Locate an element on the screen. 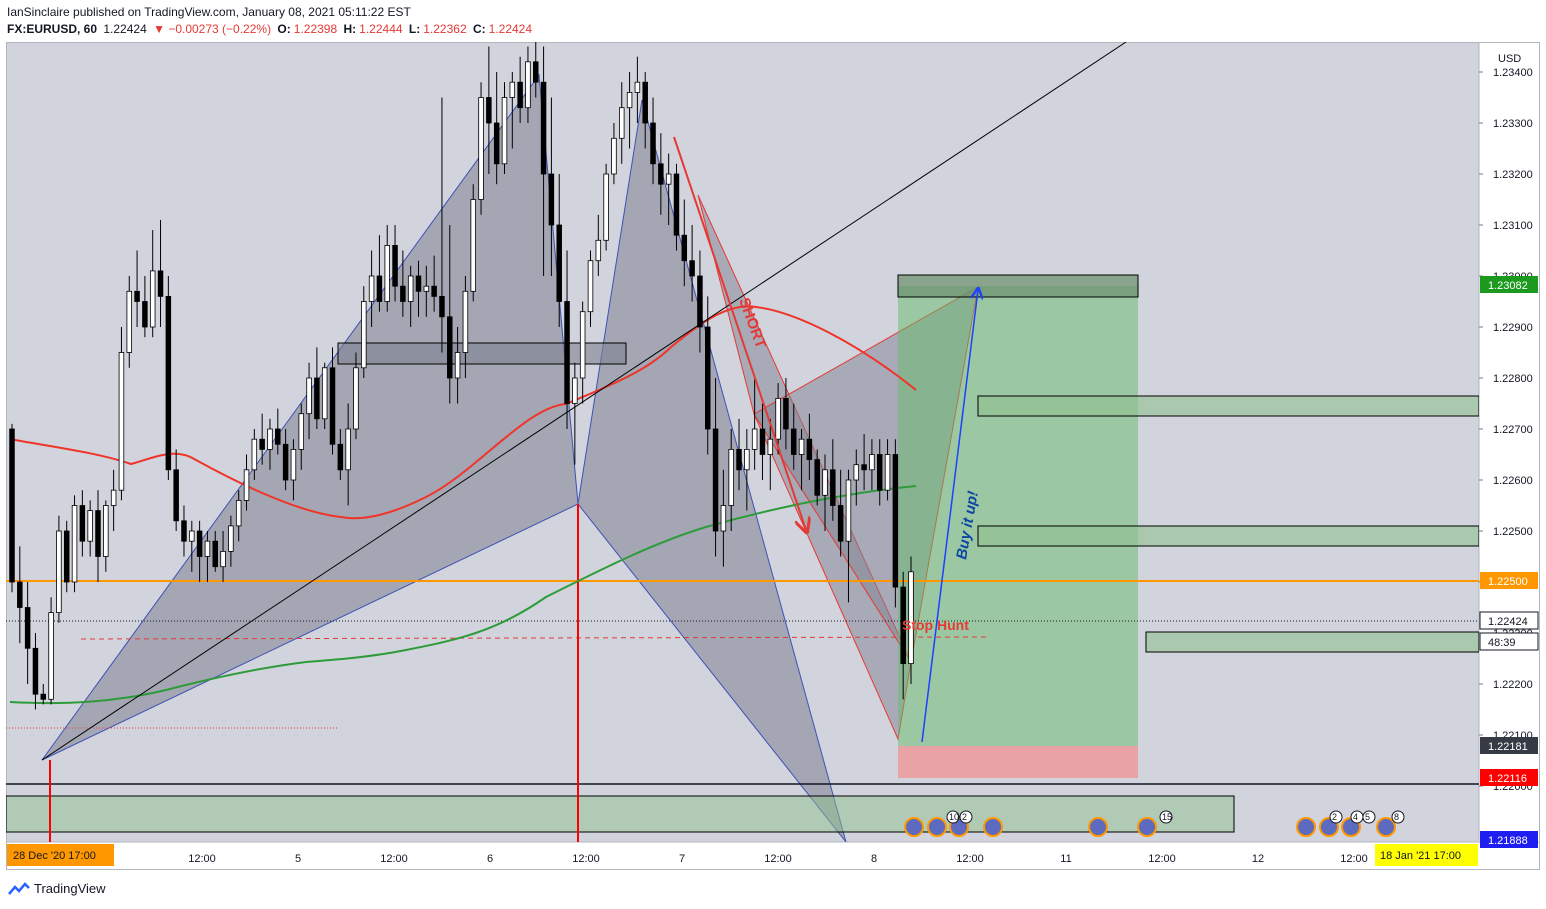  y-tick-label: 1.22200 is located at coordinates (1513, 685).